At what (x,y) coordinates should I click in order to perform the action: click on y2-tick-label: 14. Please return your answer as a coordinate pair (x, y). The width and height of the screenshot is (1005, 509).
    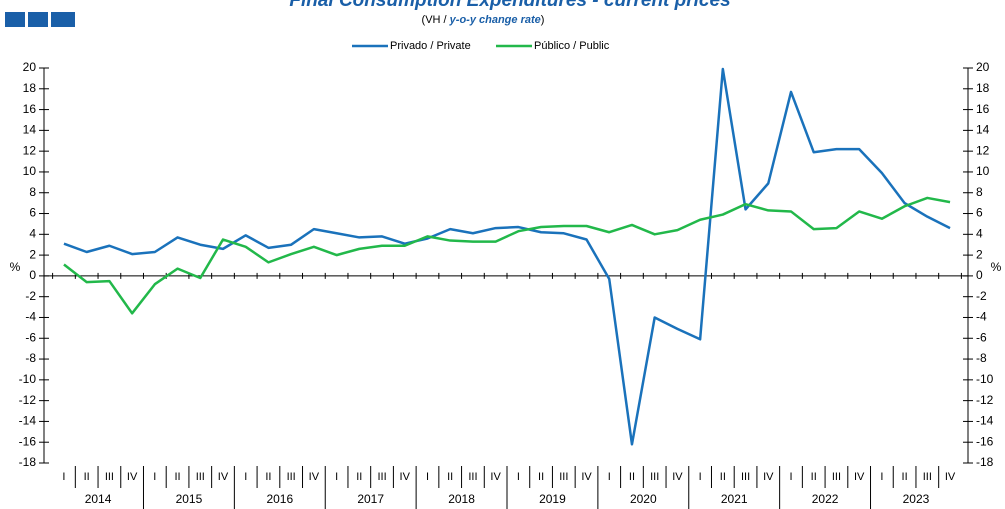
    Looking at the image, I should click on (983, 130).